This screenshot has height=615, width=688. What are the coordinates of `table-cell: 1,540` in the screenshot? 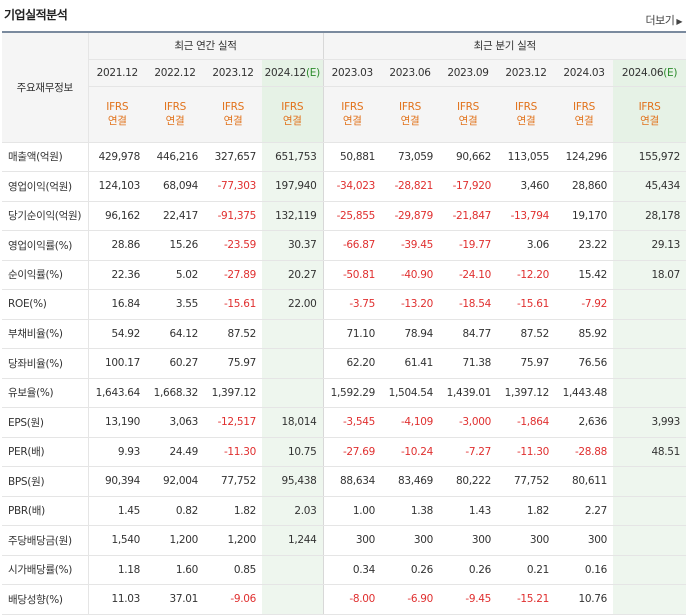 It's located at (117, 540).